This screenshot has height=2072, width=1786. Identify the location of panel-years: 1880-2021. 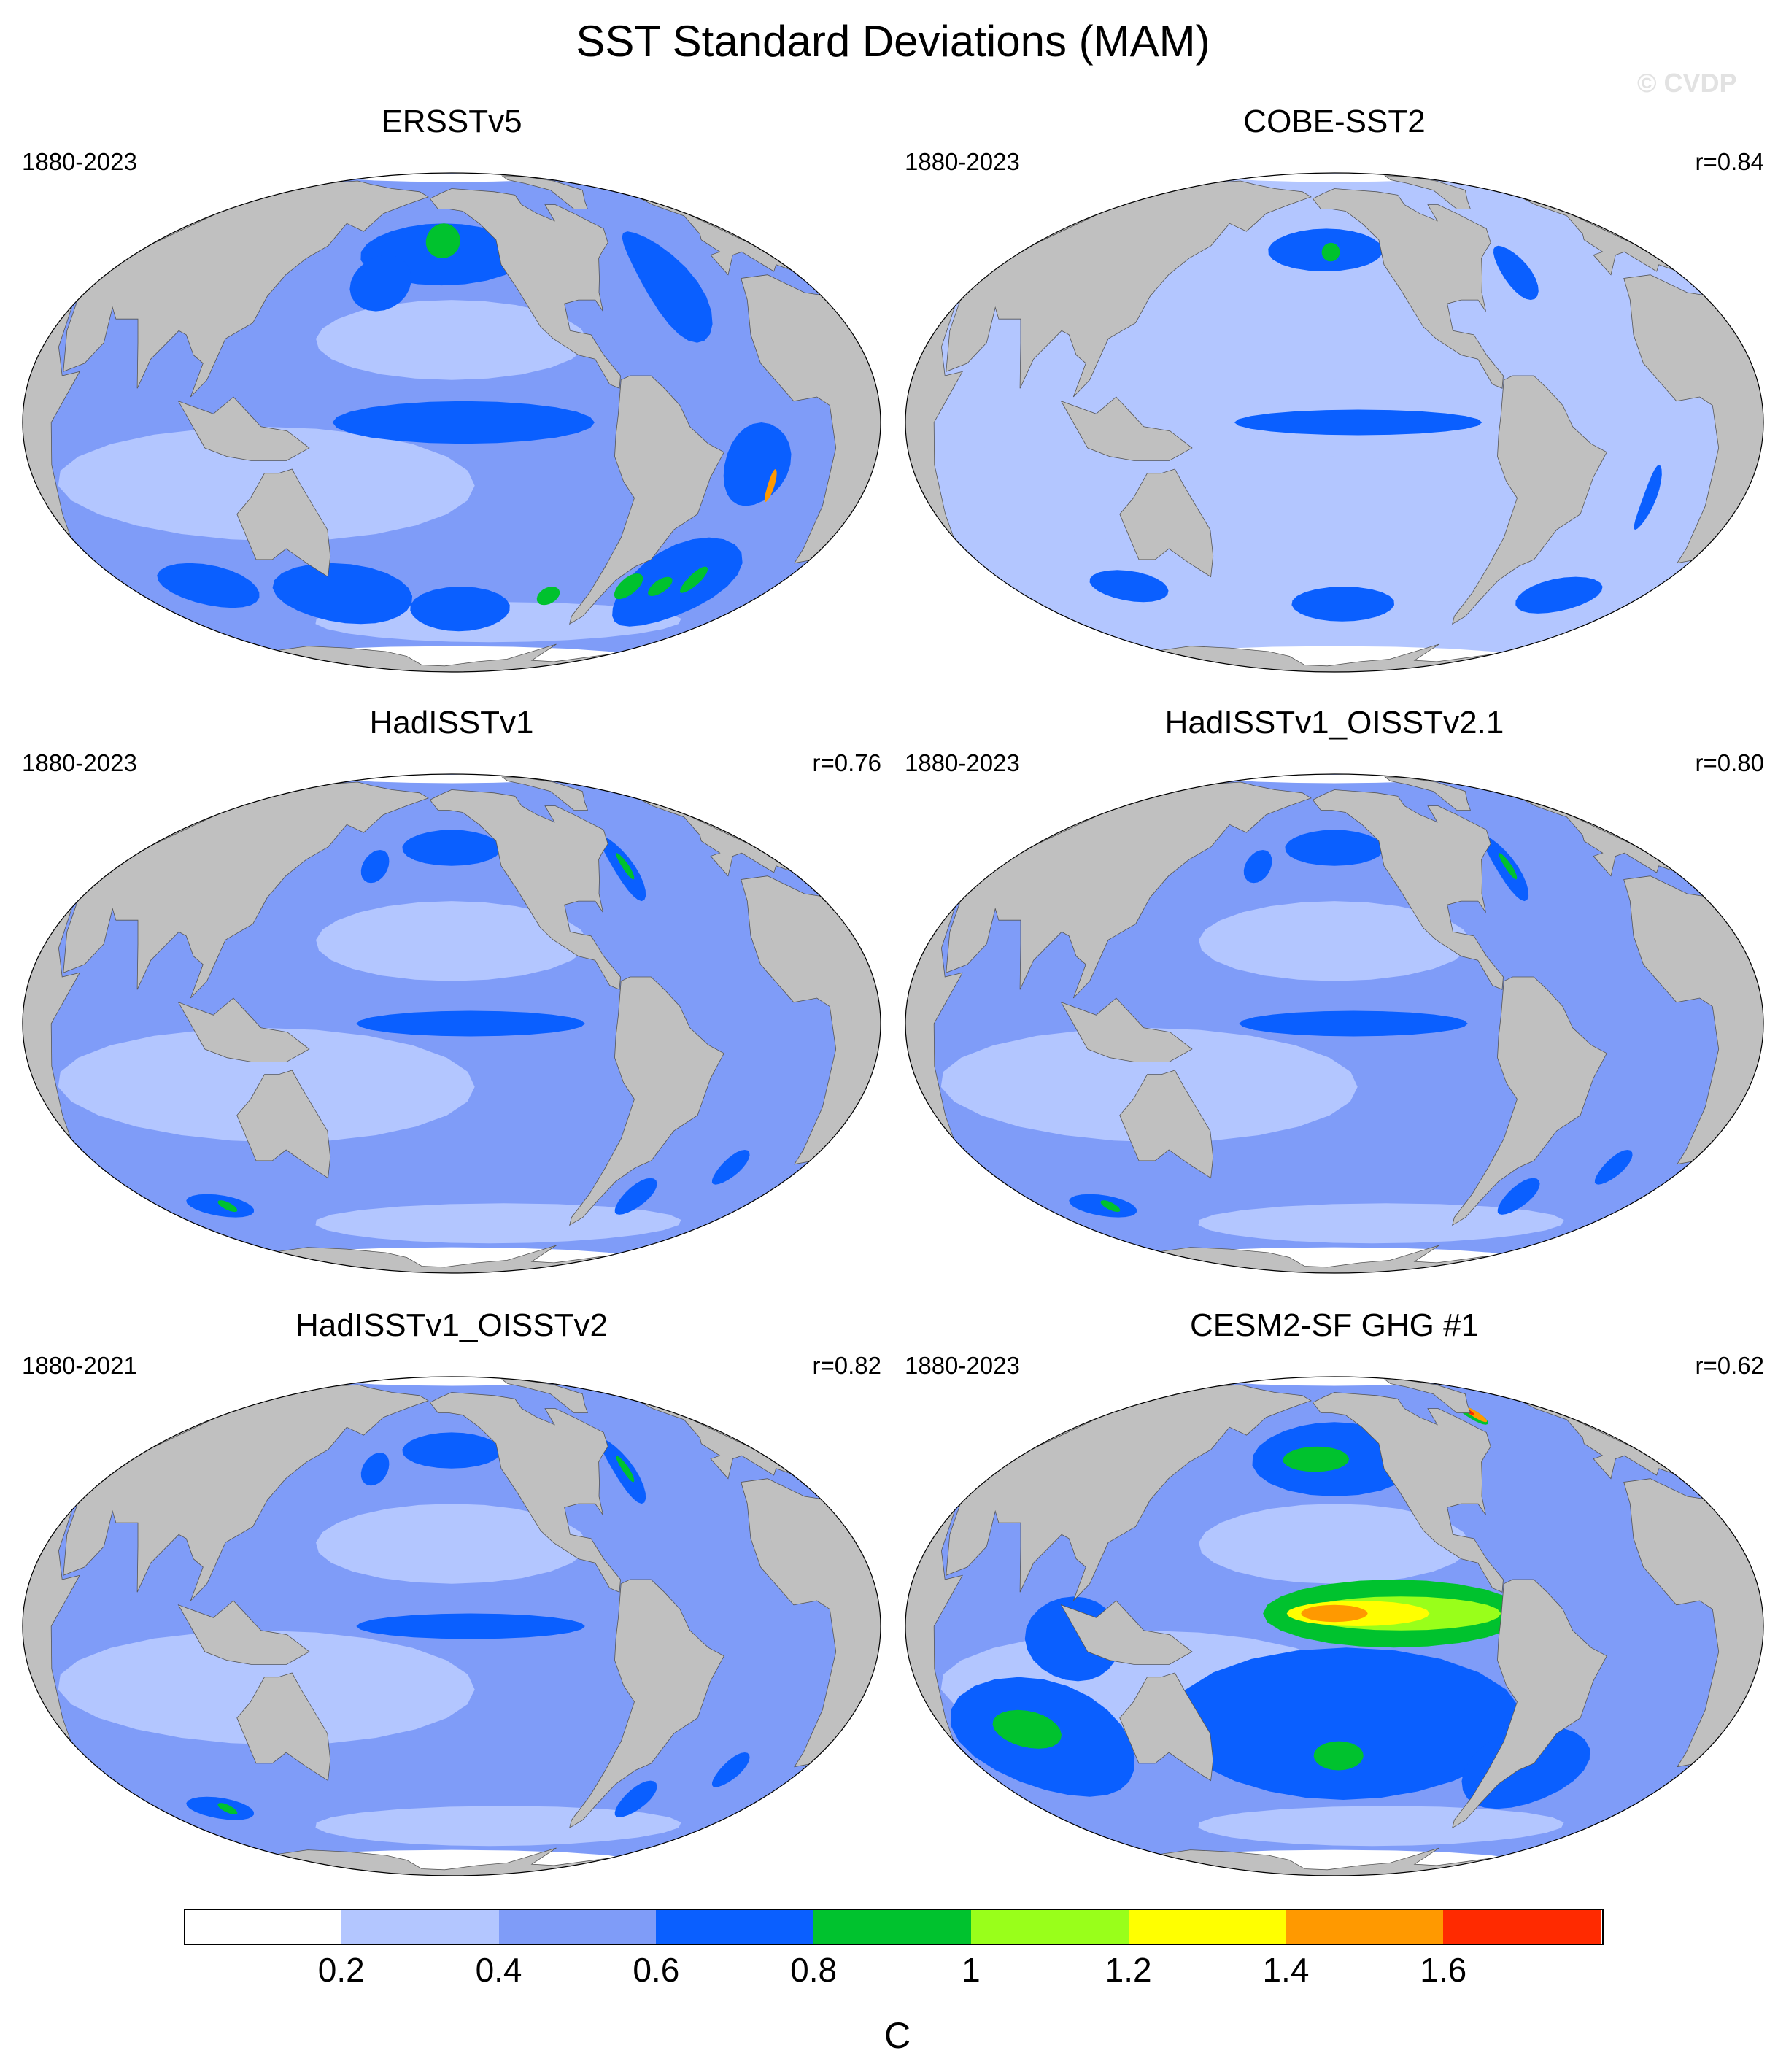
(79, 1365).